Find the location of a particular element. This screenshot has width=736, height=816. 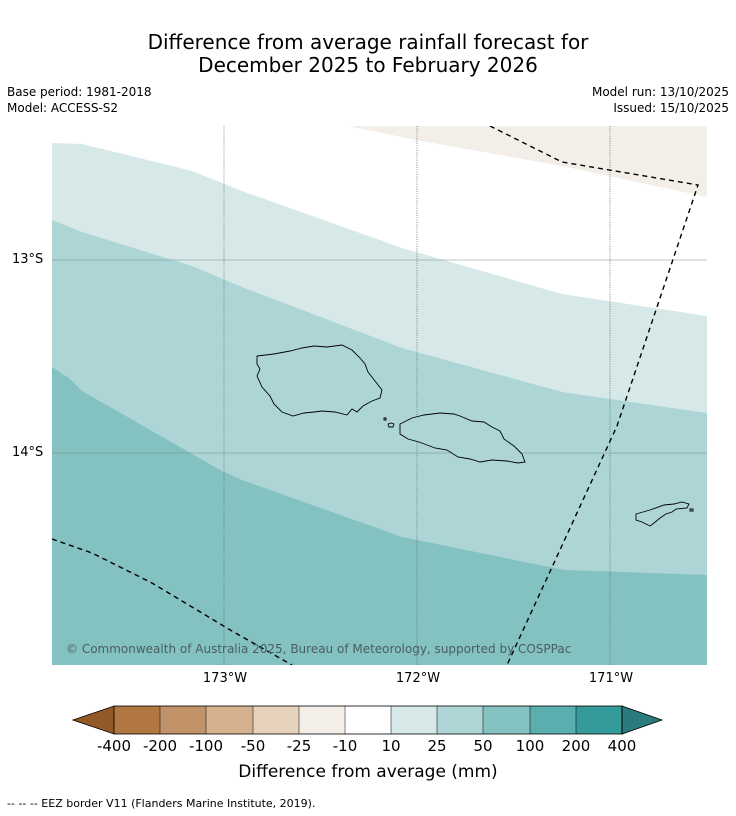

colorbar-tick-25: 25 is located at coordinates (437, 746).